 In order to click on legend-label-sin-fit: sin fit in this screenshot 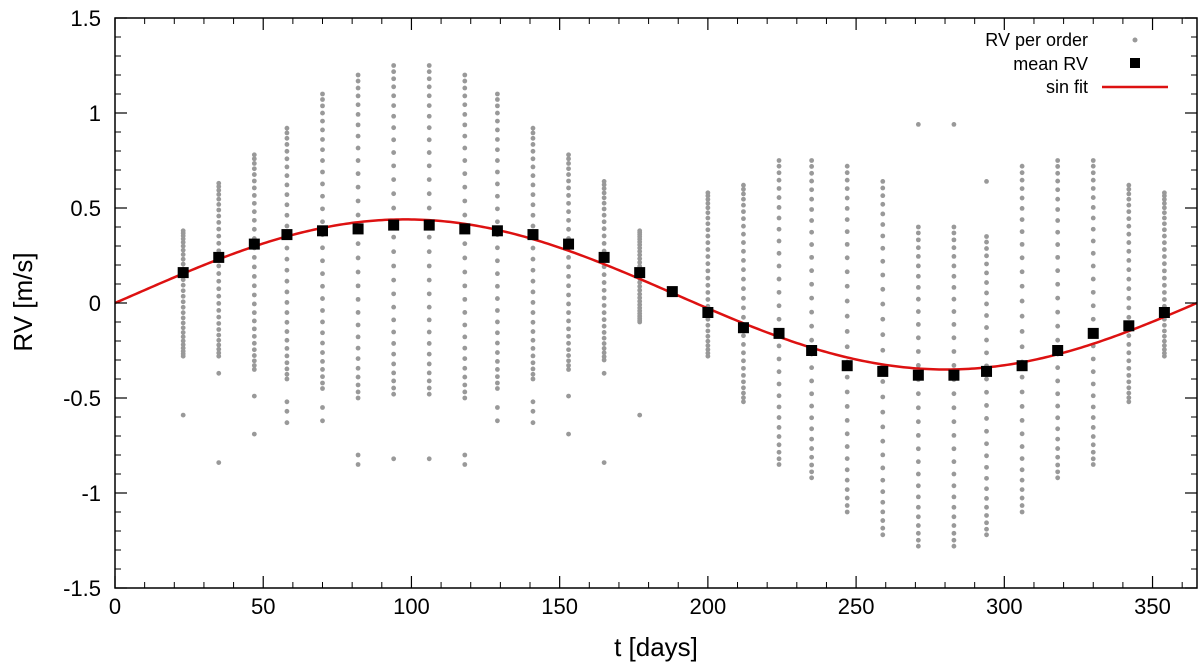, I will do `click(1067, 87)`.